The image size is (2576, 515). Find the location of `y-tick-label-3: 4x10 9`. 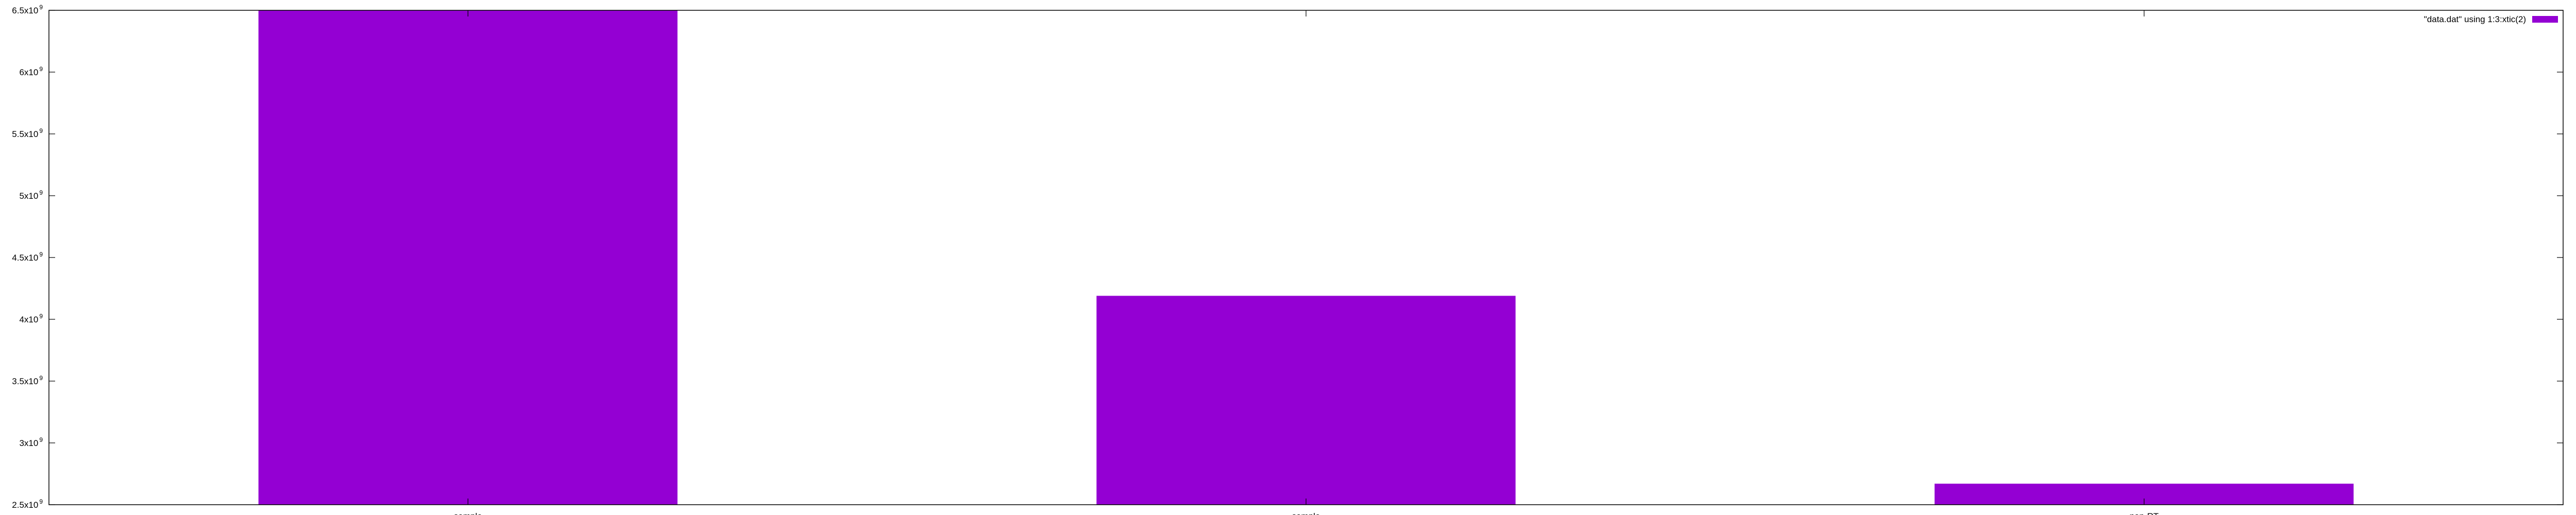

y-tick-label-3: 4x10 9 is located at coordinates (31, 318).